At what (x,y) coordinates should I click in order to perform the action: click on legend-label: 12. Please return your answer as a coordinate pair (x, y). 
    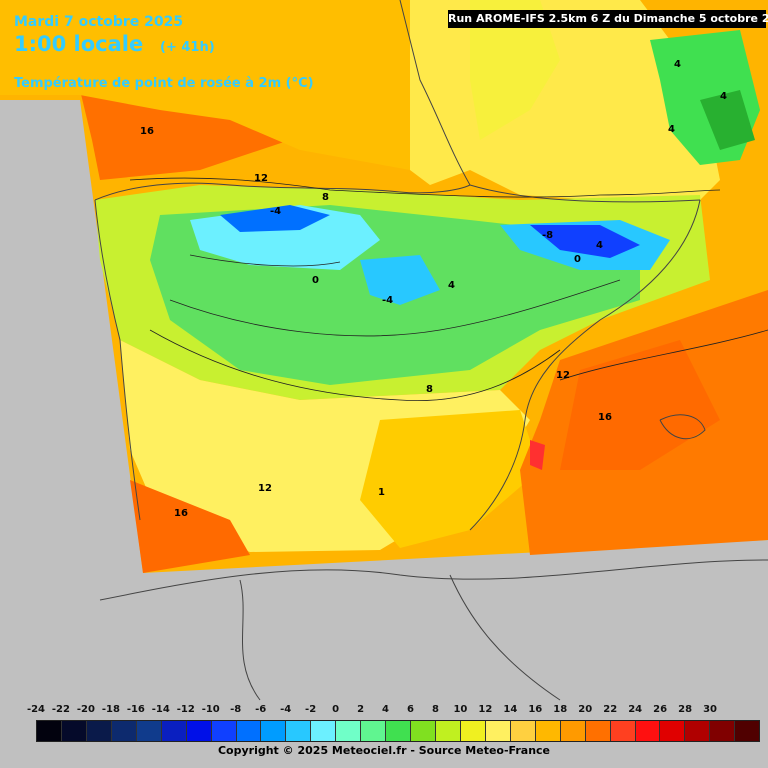
    Looking at the image, I should click on (485, 709).